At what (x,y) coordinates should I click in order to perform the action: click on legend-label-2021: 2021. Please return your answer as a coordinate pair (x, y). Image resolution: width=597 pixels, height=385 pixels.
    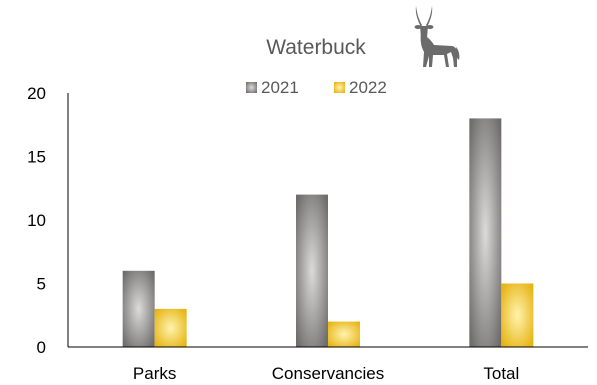
    Looking at the image, I should click on (280, 87).